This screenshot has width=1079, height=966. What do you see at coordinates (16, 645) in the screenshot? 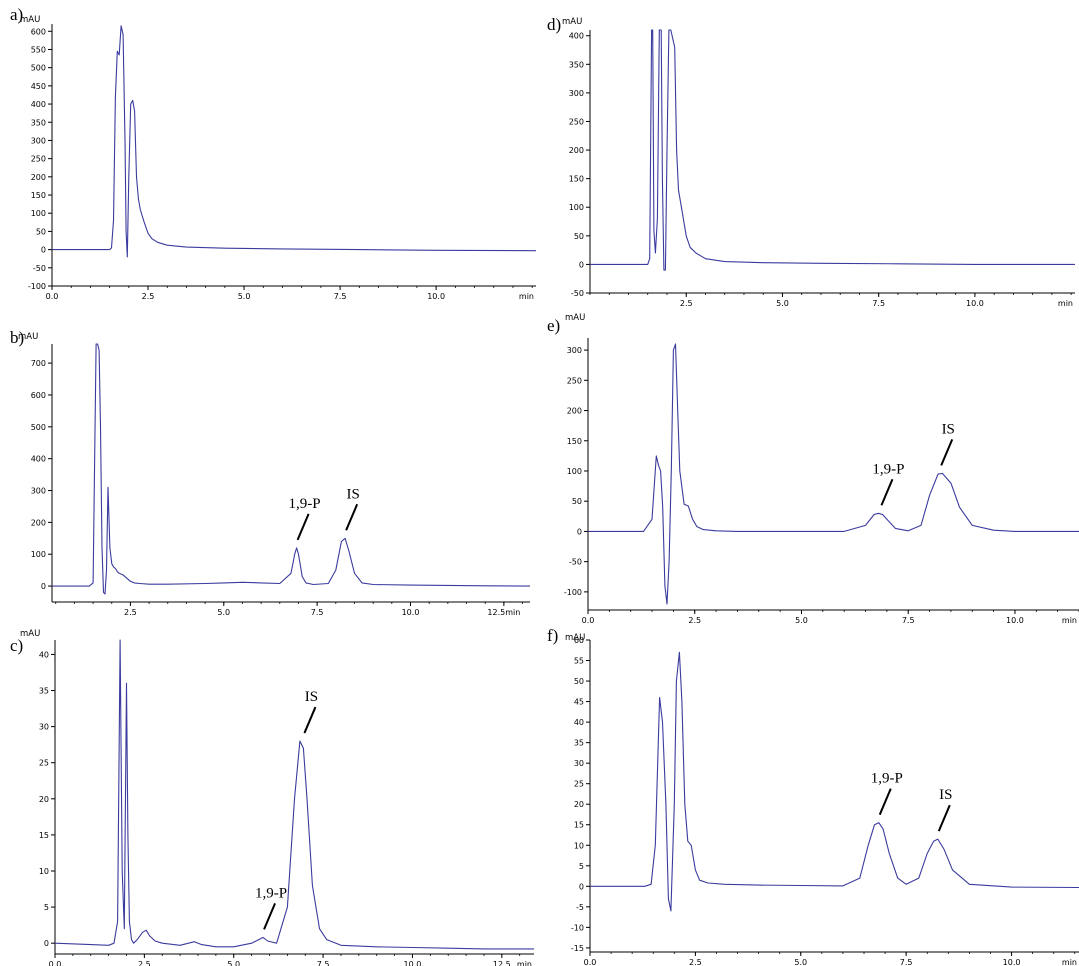
I see `panel-letter: c)` at bounding box center [16, 645].